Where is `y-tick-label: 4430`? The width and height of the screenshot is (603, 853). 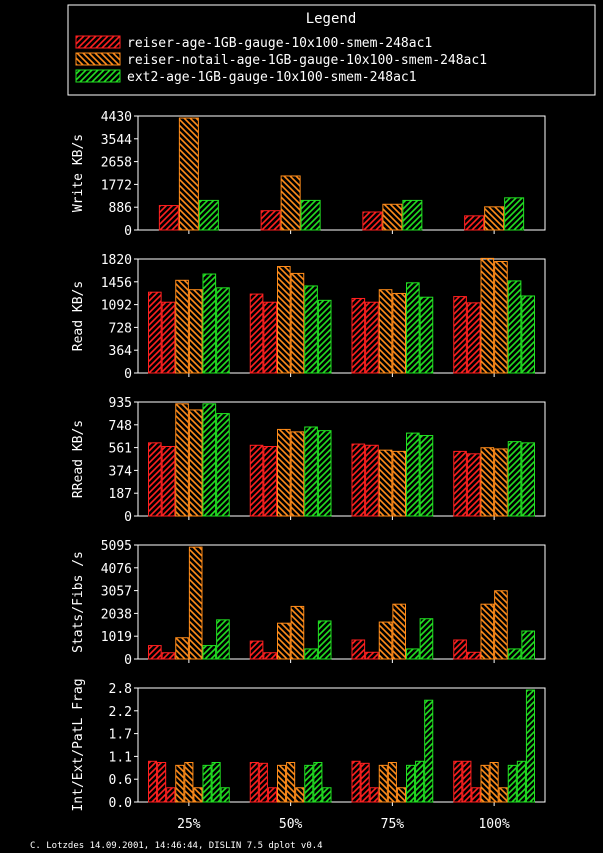
y-tick-label: 4430 is located at coordinates (116, 117).